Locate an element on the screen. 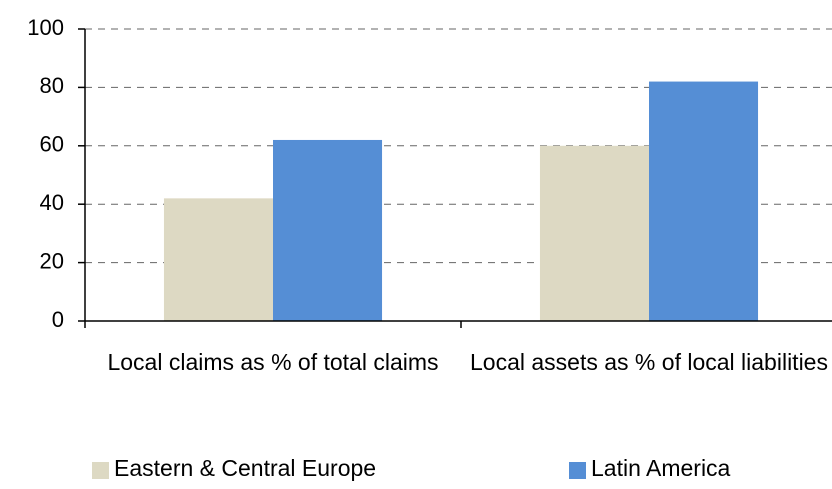 The image size is (832, 489). y-tick-label: 20 is located at coordinates (52, 260).